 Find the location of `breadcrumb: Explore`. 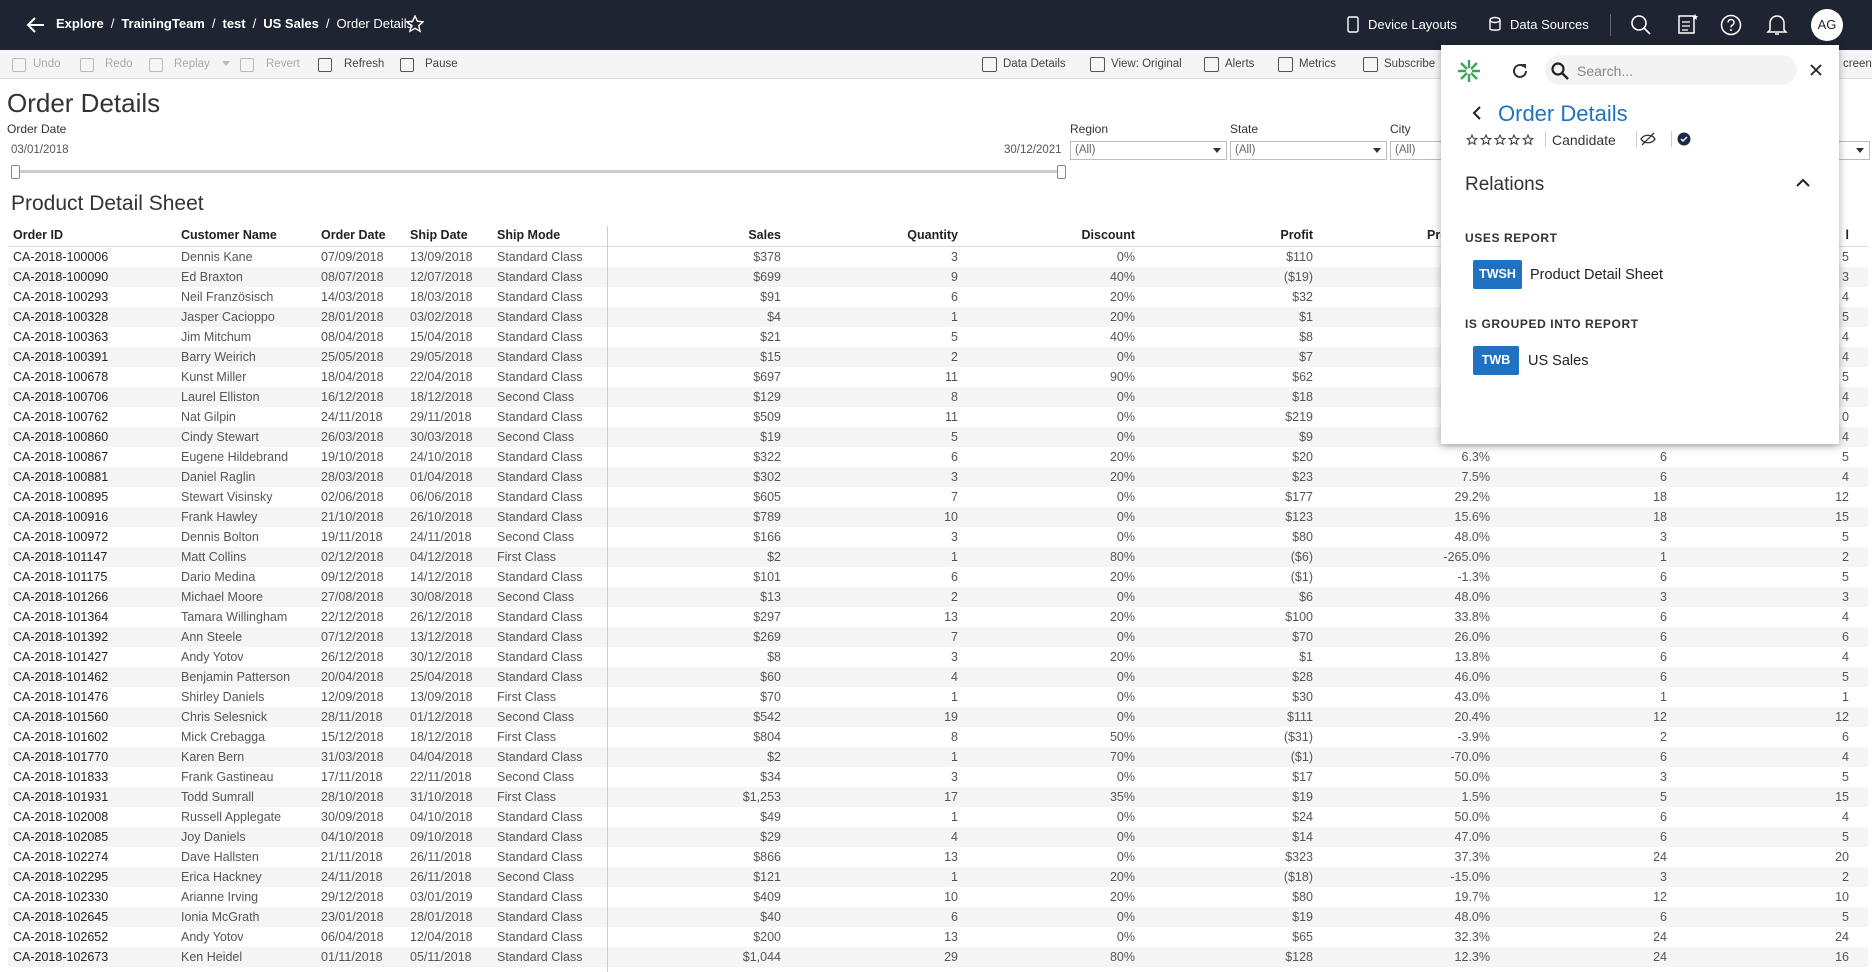

breadcrumb: Explore is located at coordinates (80, 23).